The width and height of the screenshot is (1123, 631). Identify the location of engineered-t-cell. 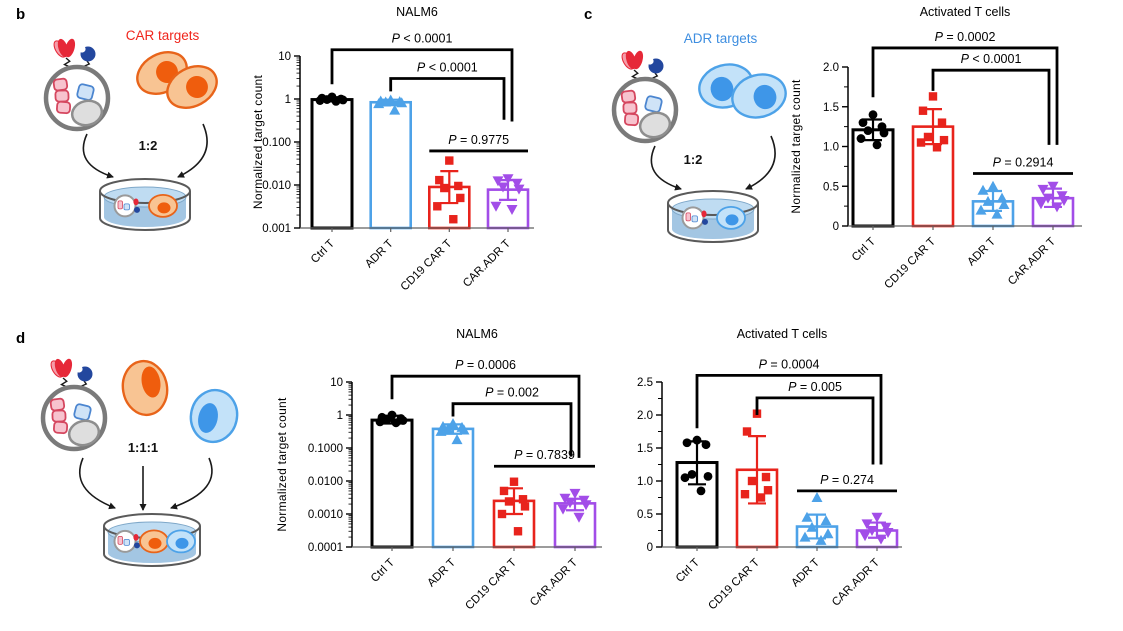
(645, 97).